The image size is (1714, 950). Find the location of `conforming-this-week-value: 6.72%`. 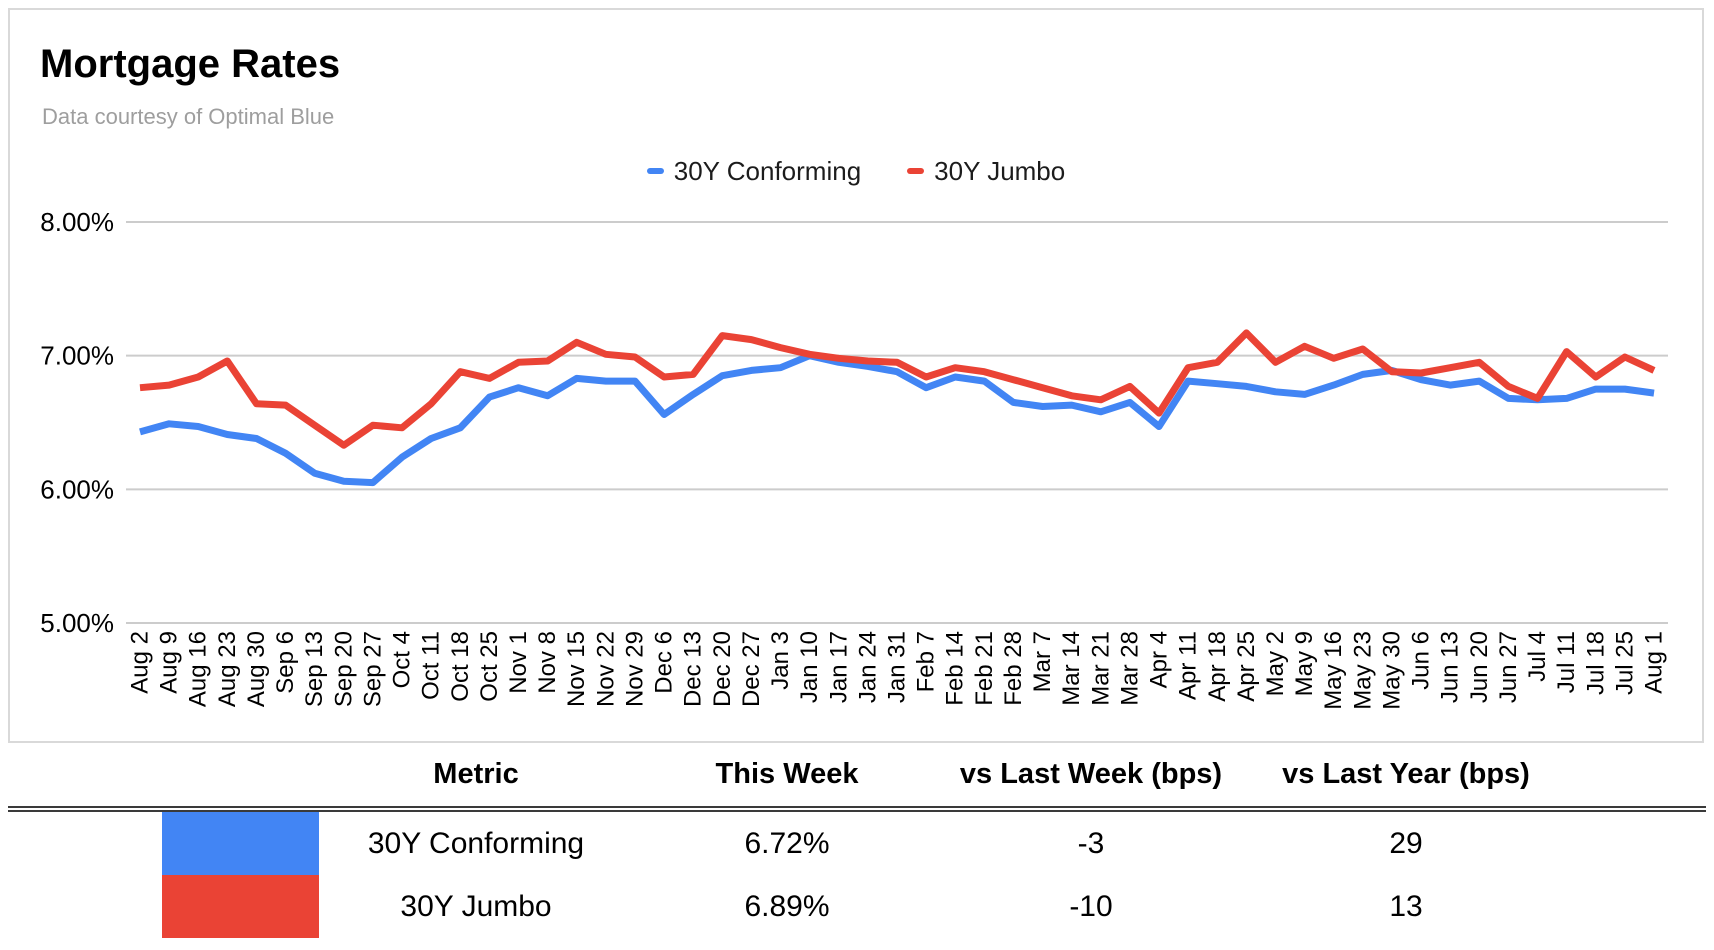

conforming-this-week-value: 6.72% is located at coordinates (787, 843).